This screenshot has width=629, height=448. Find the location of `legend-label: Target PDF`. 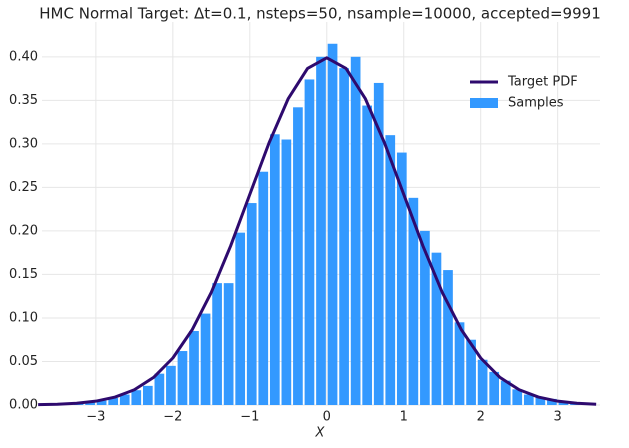

legend-label: Target PDF is located at coordinates (542, 82).